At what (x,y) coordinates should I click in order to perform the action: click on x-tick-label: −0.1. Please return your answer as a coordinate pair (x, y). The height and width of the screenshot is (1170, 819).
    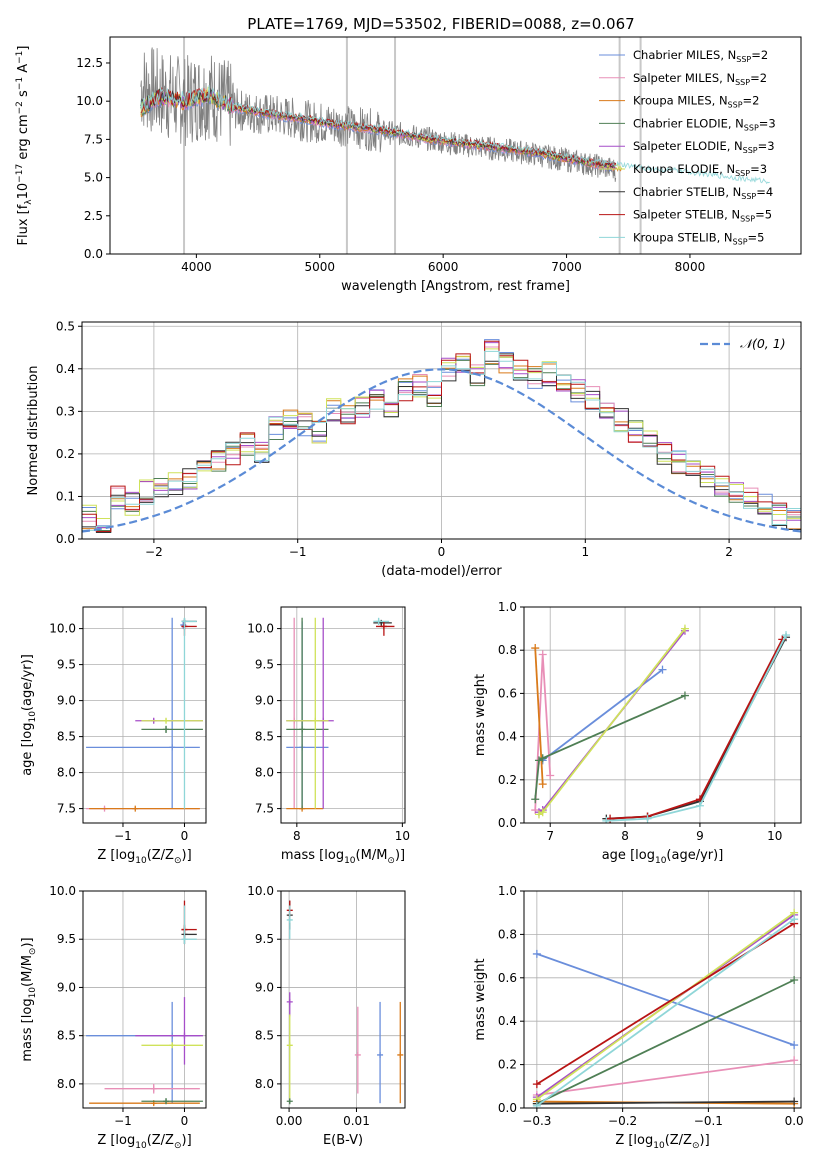
    Looking at the image, I should click on (708, 1121).